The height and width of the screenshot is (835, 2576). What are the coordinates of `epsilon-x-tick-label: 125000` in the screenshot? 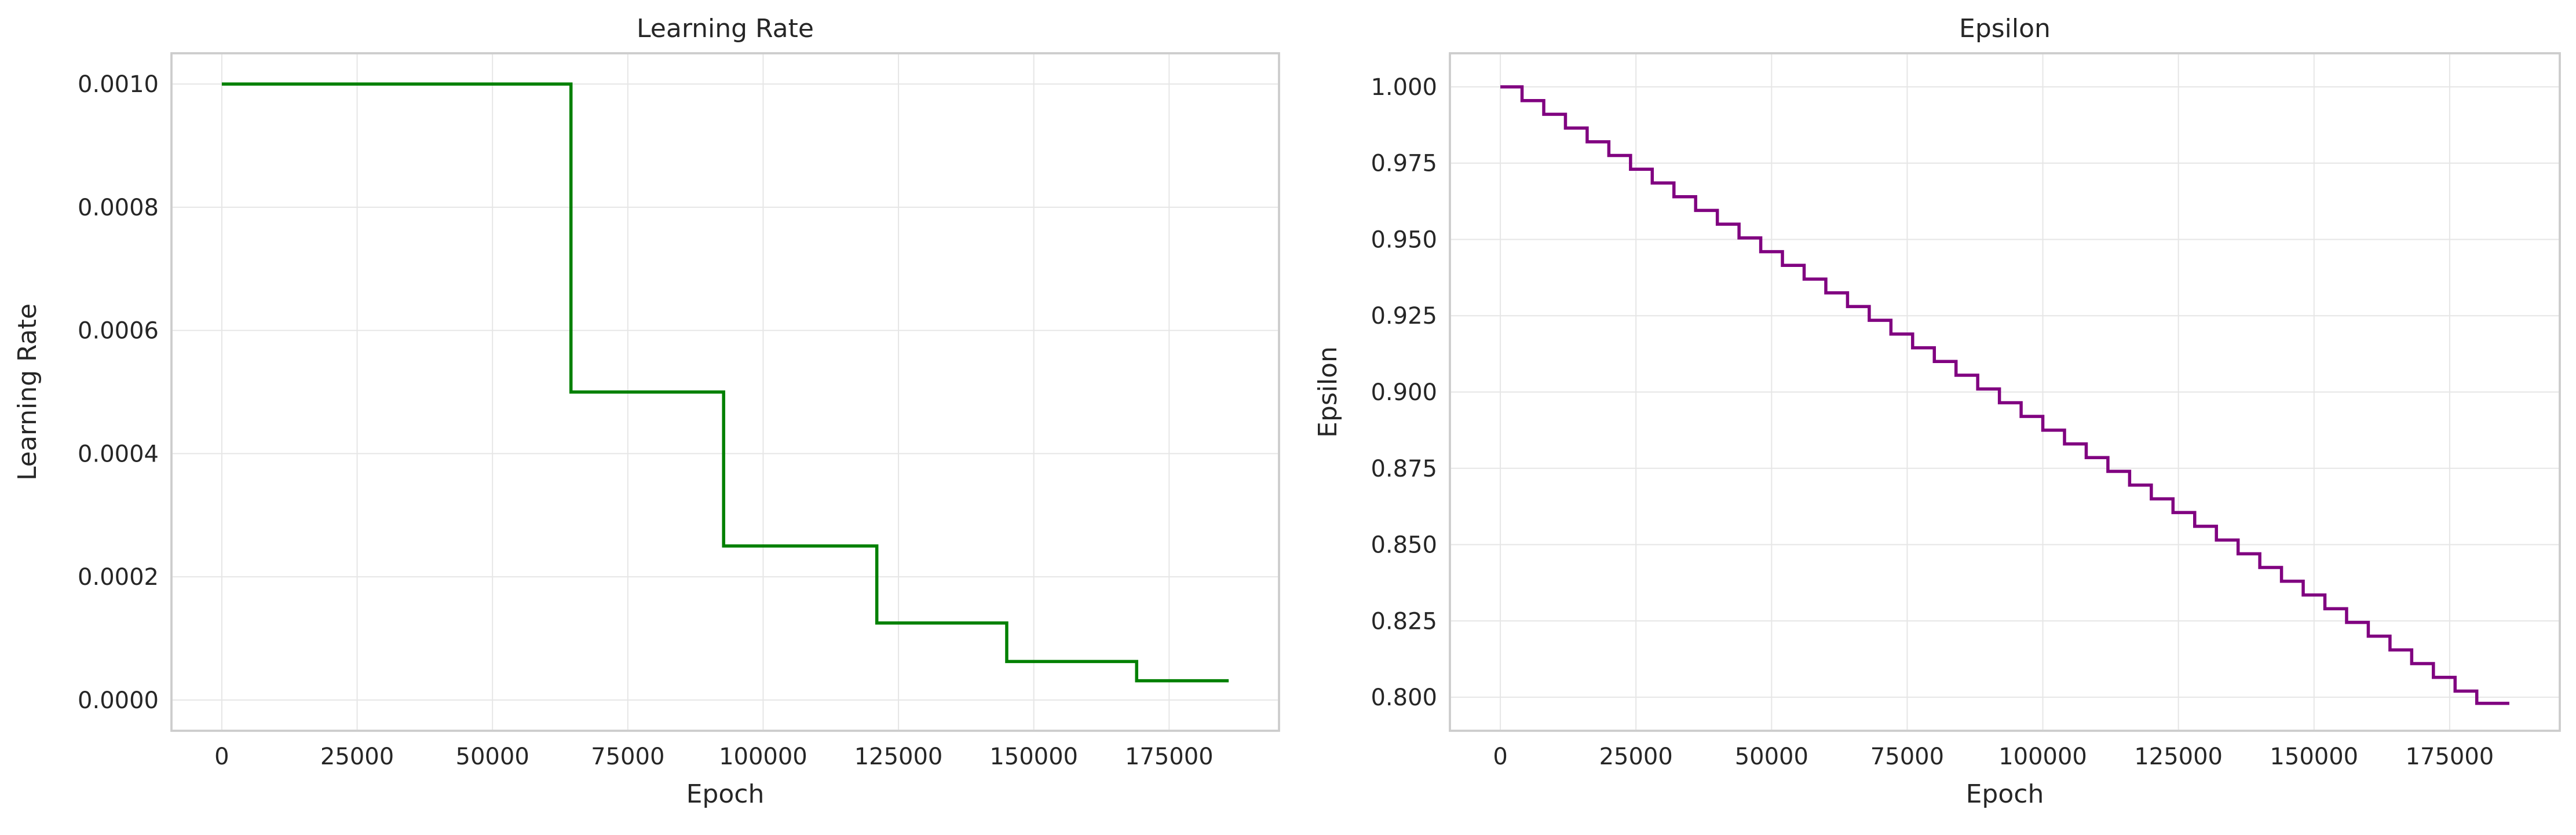 It's located at (2178, 757).